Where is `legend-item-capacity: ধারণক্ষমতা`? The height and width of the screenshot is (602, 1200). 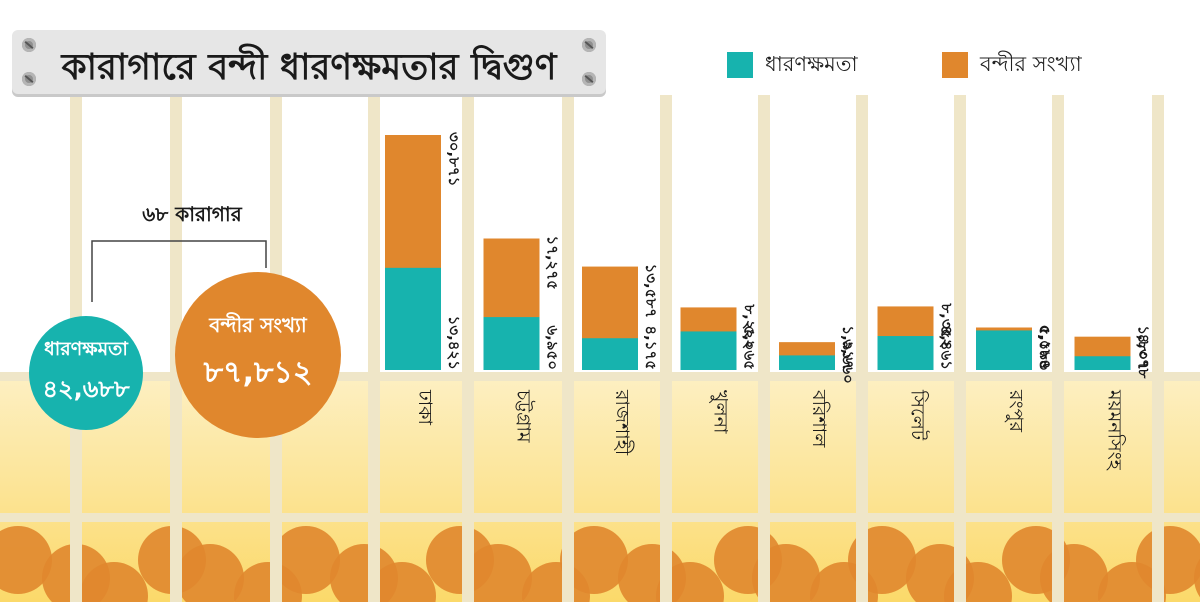 legend-item-capacity: ধারণক্ষমতা is located at coordinates (792, 65).